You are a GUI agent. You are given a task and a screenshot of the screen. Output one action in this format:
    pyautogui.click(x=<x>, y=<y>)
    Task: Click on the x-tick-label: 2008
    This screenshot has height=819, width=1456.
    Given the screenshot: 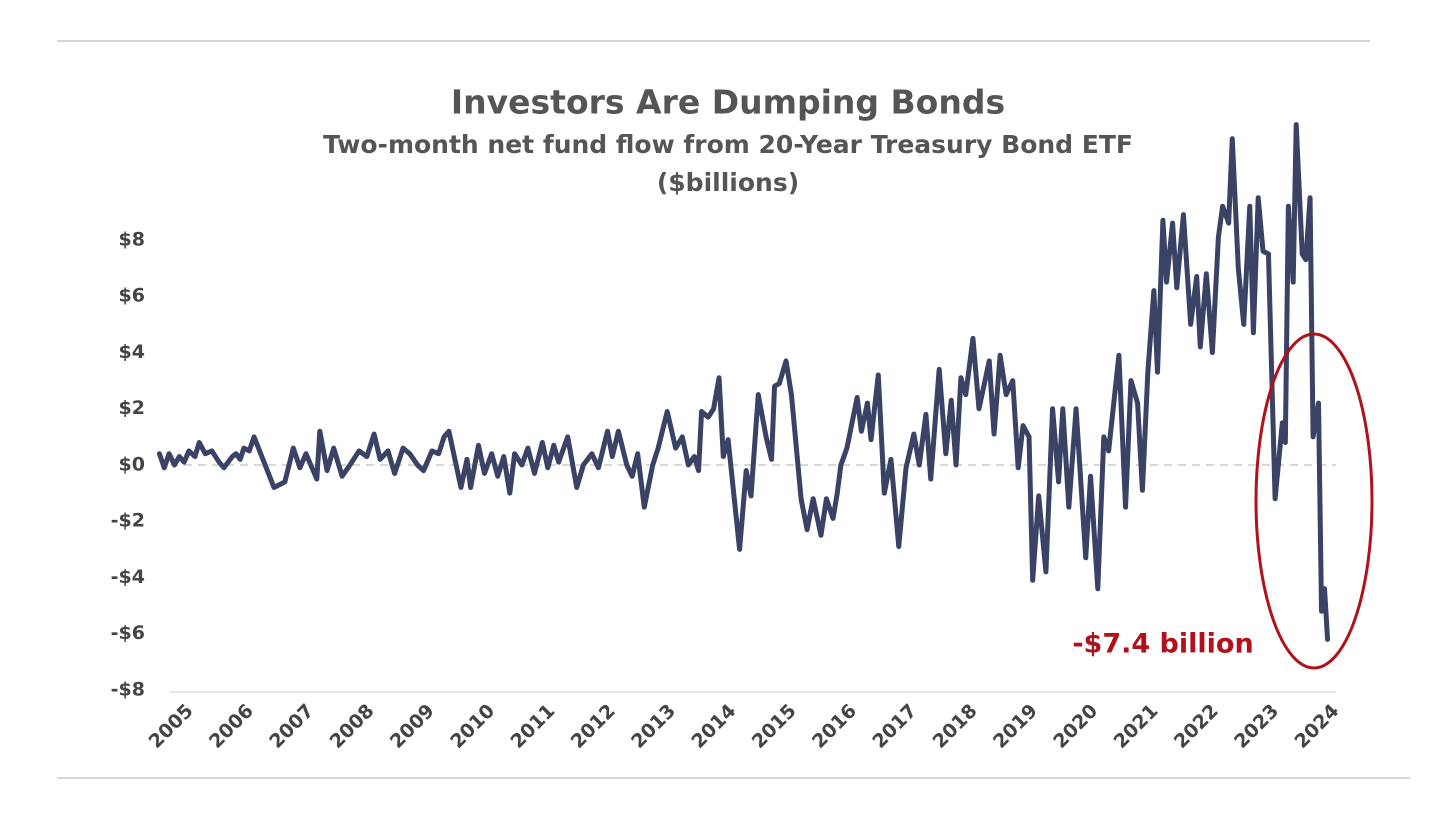 What is the action you would take?
    pyautogui.click(x=352, y=726)
    